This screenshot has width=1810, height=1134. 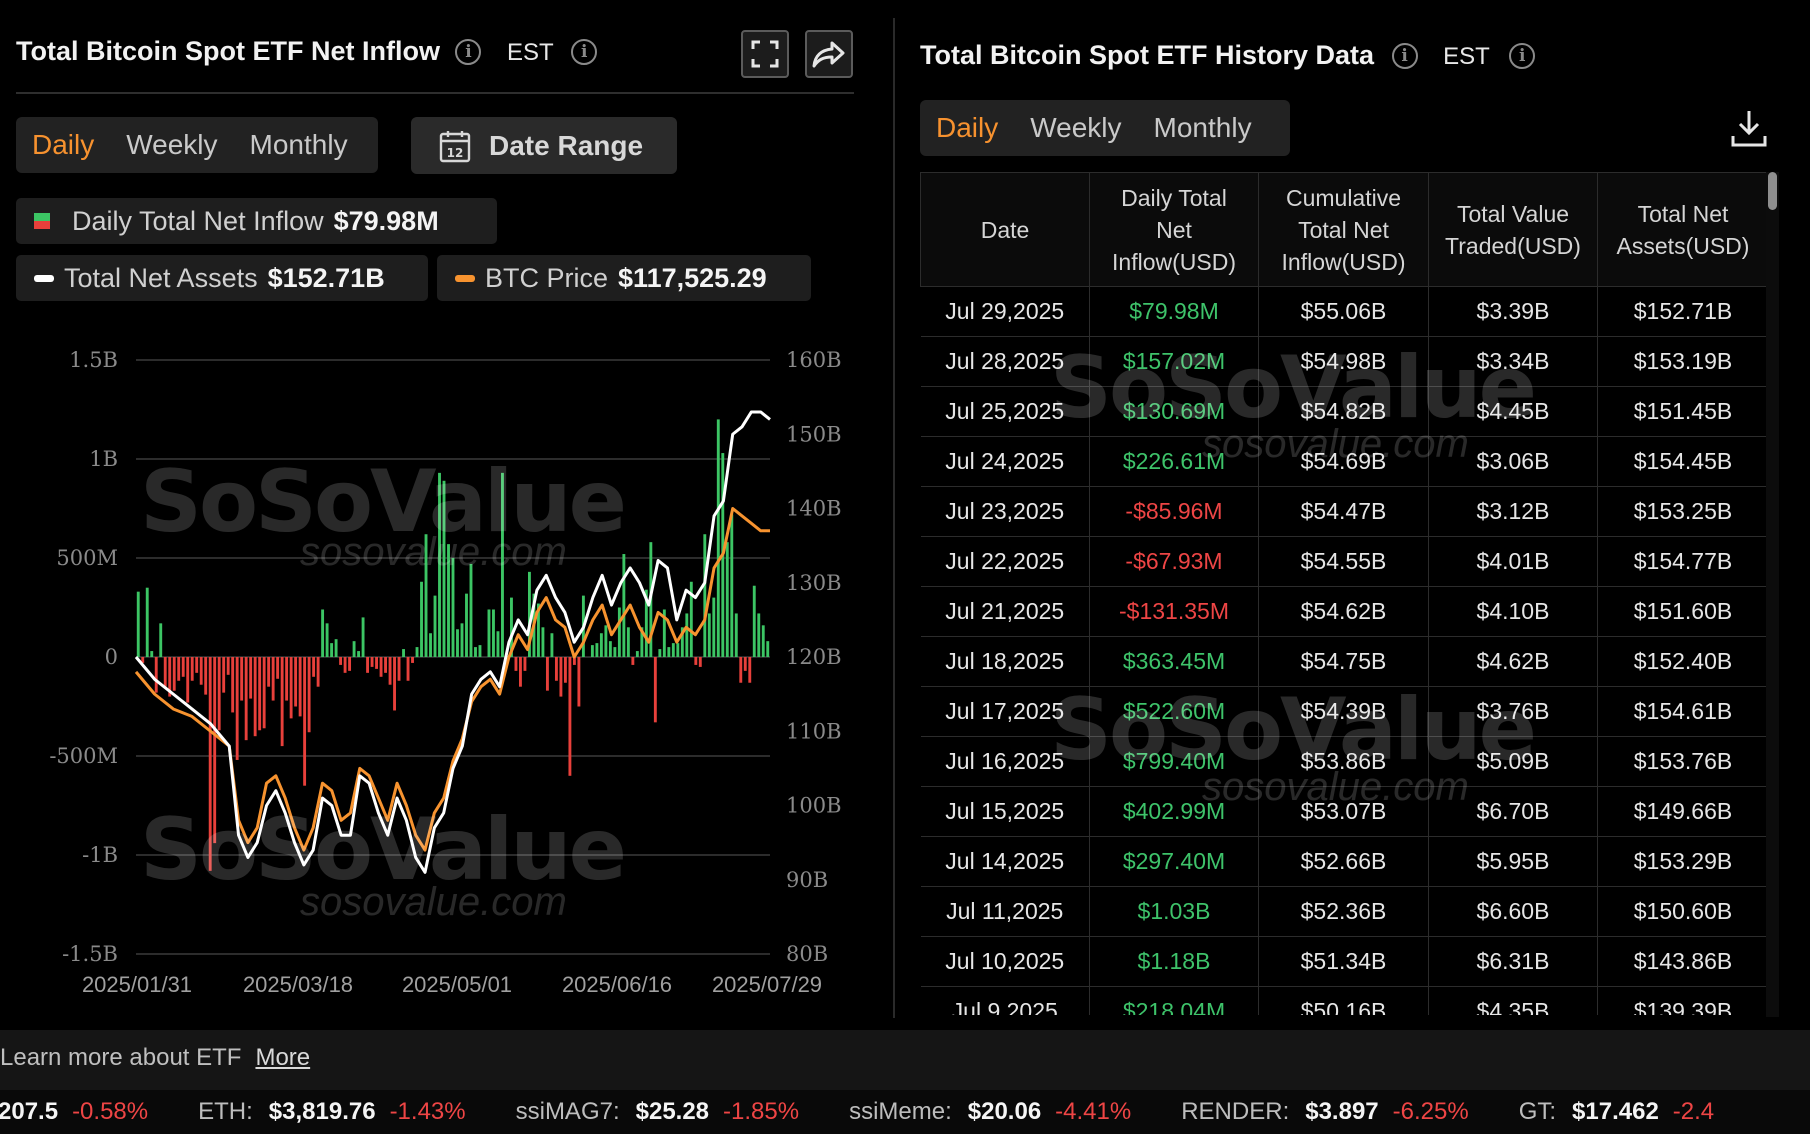 I want to click on date-range-button: 12 Date Range, so click(x=544, y=145).